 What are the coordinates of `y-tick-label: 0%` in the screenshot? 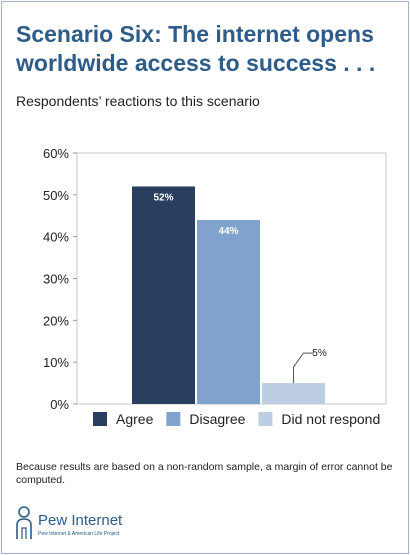 It's located at (59, 404).